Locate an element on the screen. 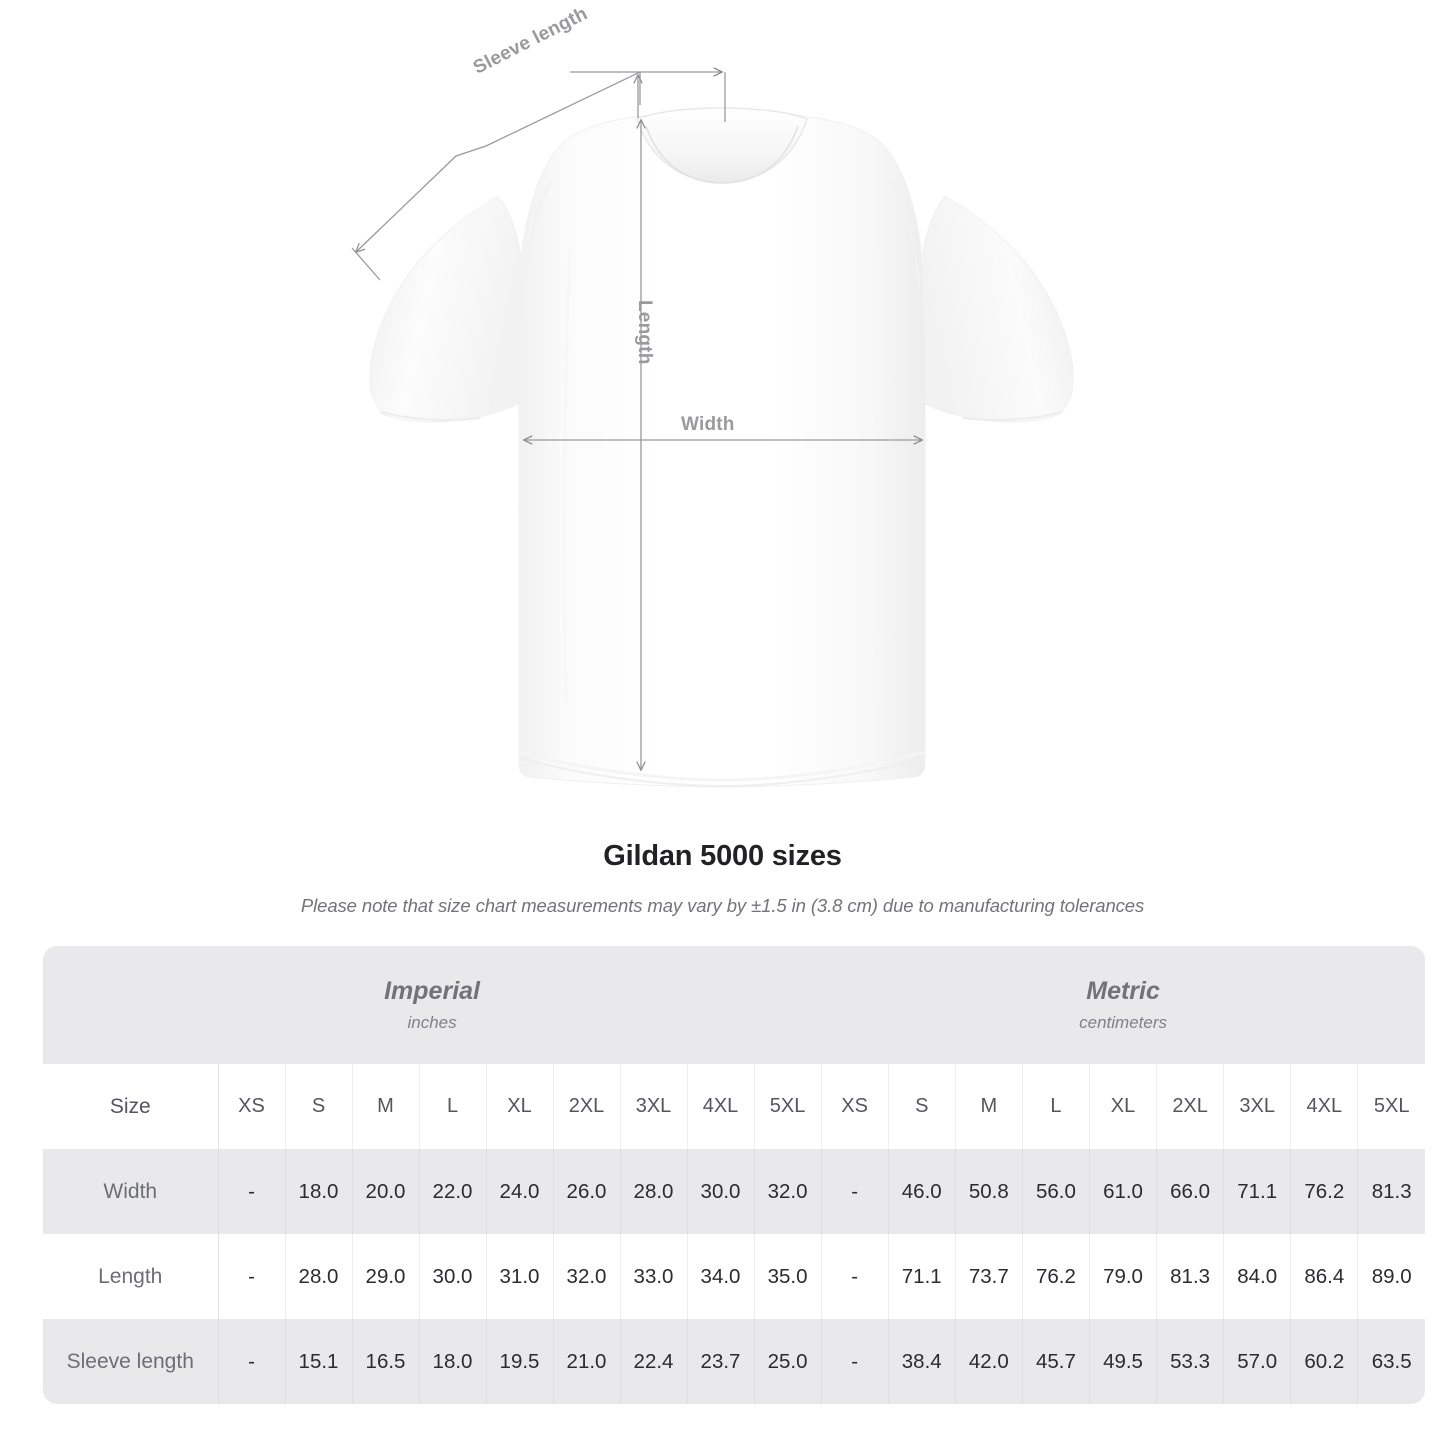 This screenshot has width=1445, height=1445. cell-sleeve-imperial-5xl: 25.0 is located at coordinates (788, 1361).